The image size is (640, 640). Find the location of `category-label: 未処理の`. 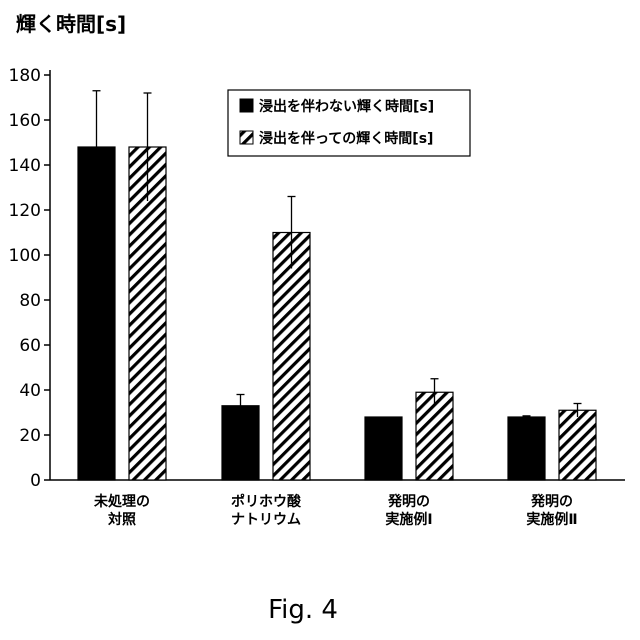

category-label: 未処理の is located at coordinates (122, 501).